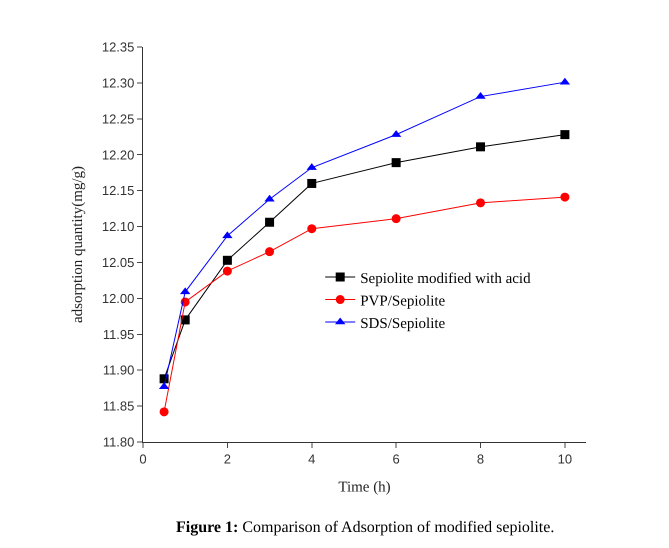 This screenshot has height=548, width=669. What do you see at coordinates (118, 47) in the screenshot?
I see `y-tick-label: 12.35` at bounding box center [118, 47].